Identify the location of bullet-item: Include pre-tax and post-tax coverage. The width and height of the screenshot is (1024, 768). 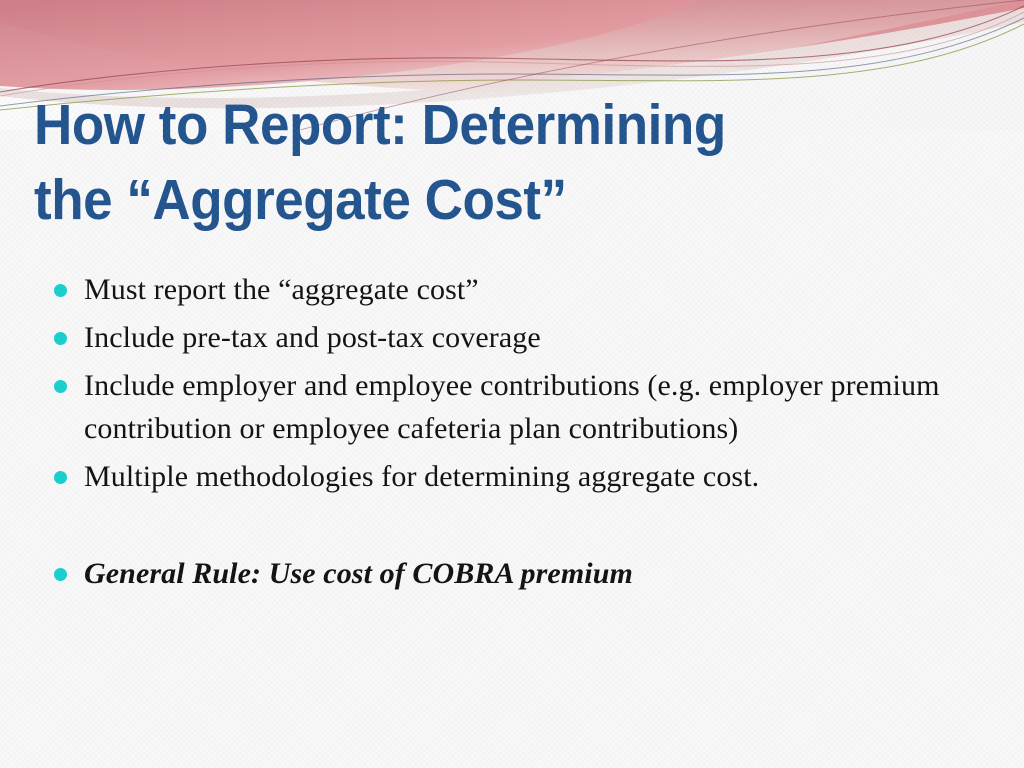
(534, 337).